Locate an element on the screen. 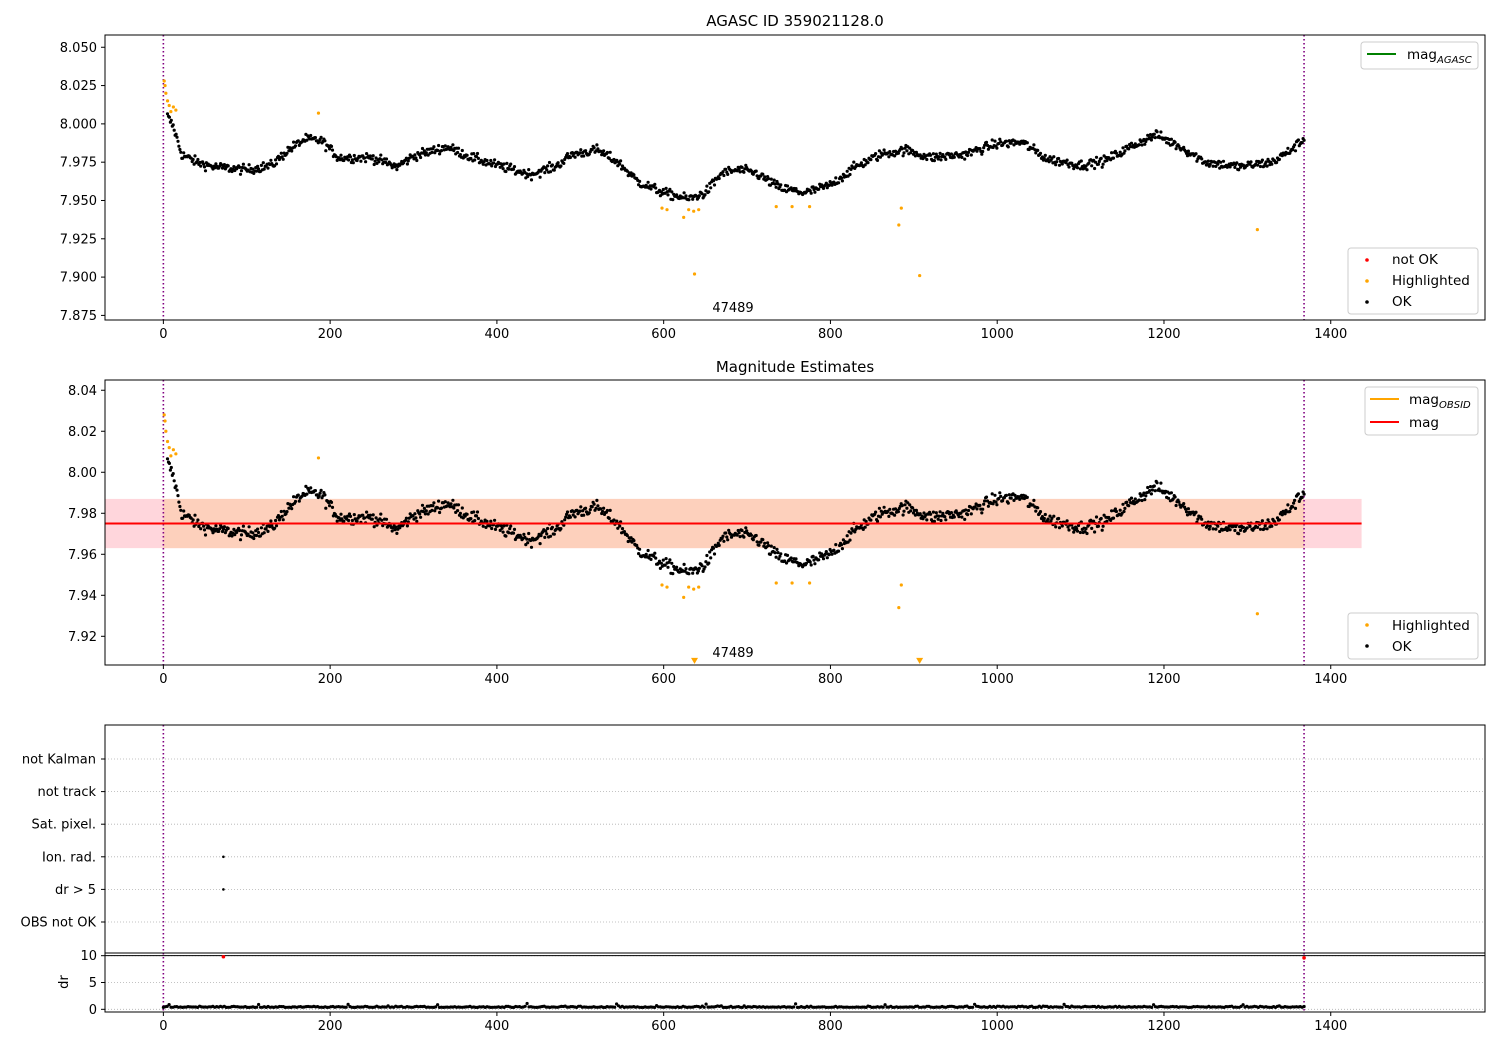 Image resolution: width=1500 pixels, height=1050 pixels. legend-box is located at coordinates (1419, 55).